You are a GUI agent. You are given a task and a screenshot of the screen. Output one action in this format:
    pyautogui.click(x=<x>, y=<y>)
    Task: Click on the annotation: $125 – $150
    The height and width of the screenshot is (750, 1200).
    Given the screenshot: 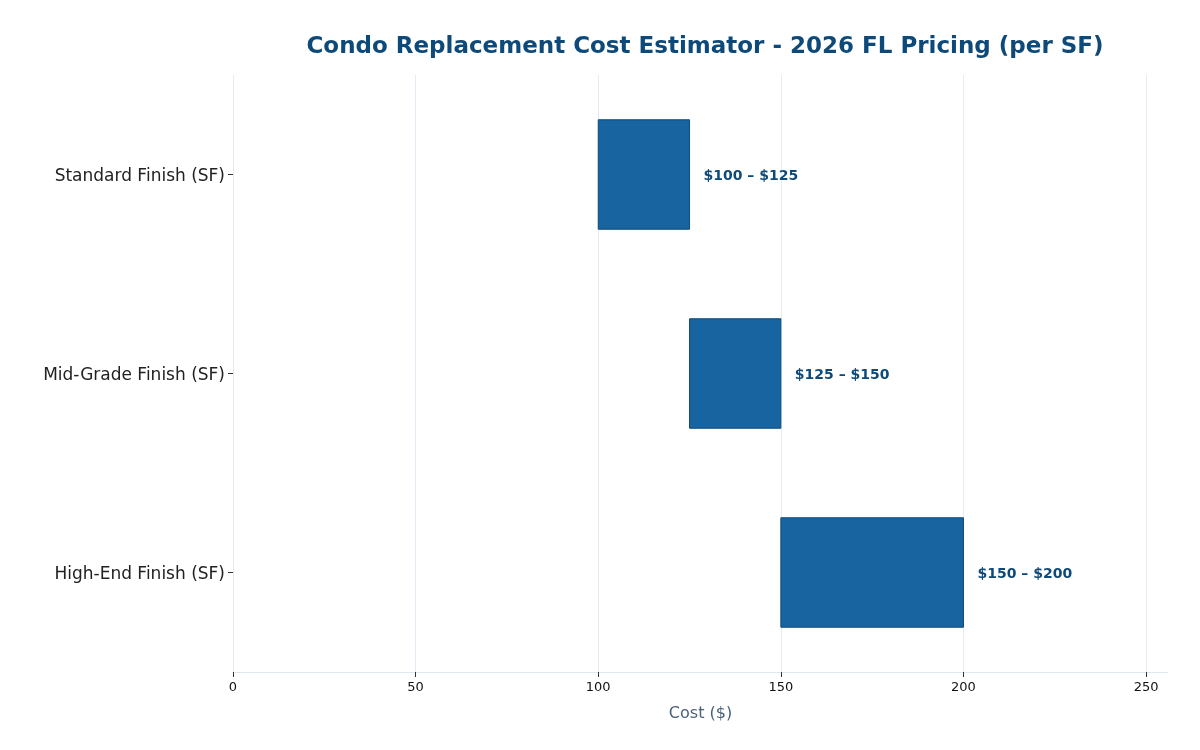 What is the action you would take?
    pyautogui.click(x=842, y=373)
    